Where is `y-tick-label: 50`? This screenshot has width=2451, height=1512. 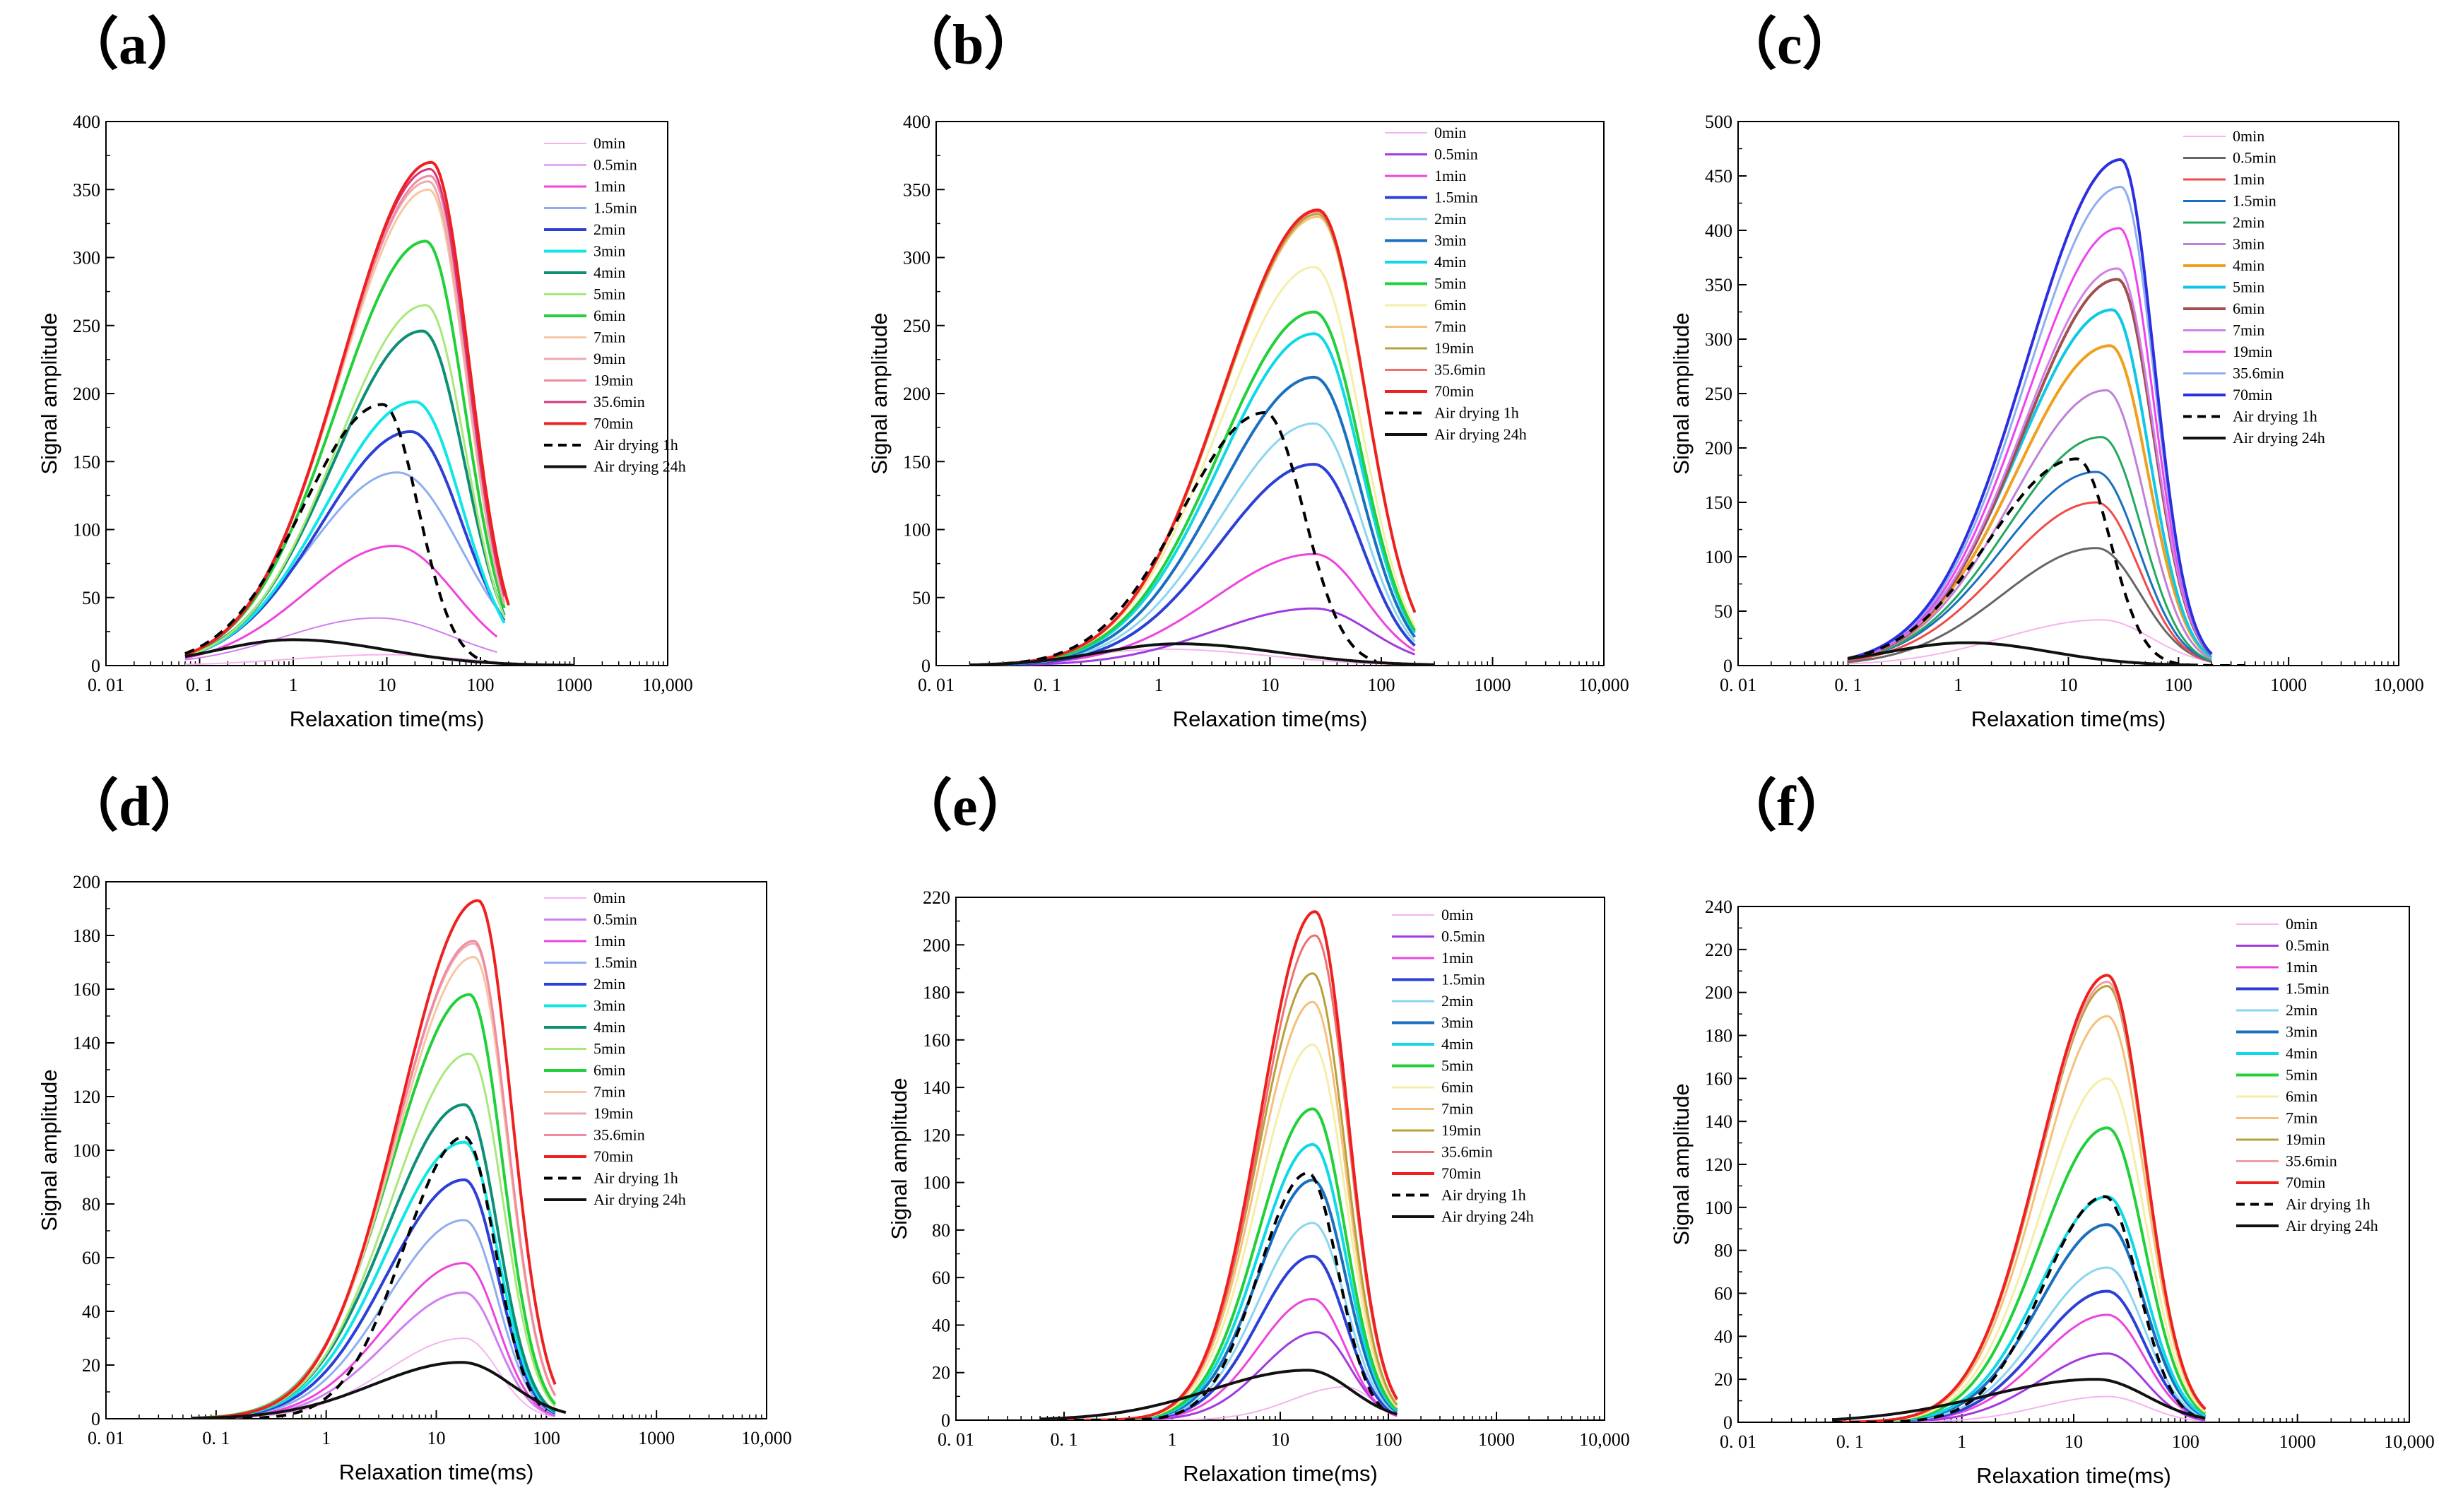
y-tick-label: 50 is located at coordinates (91, 598).